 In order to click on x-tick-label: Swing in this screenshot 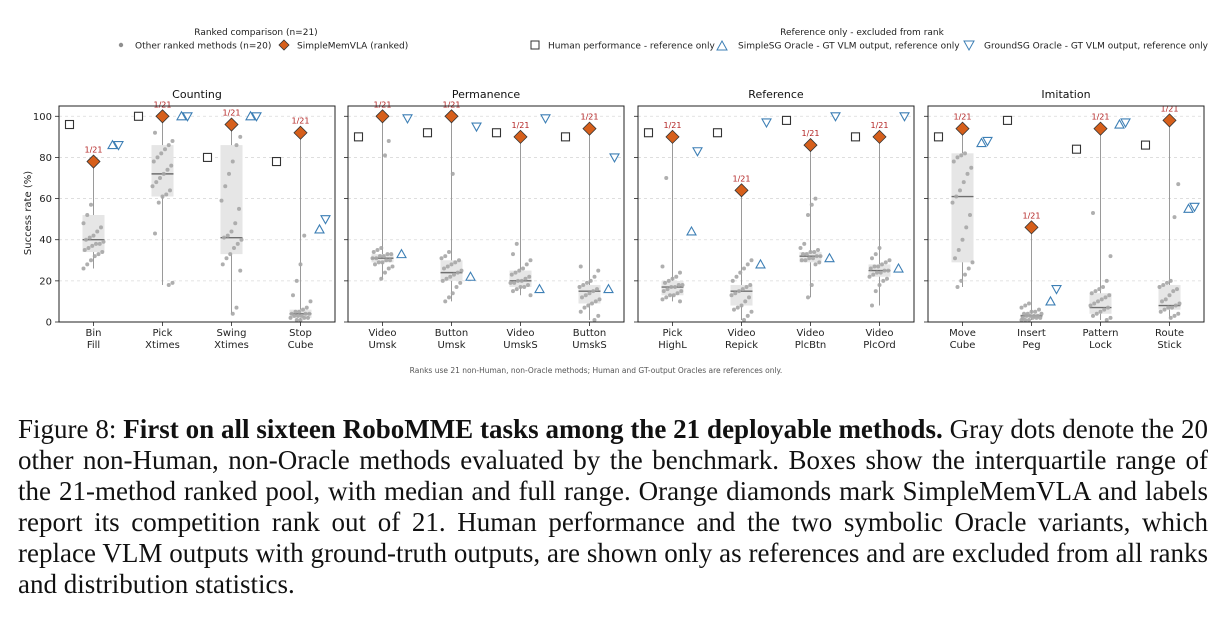, I will do `click(232, 333)`.